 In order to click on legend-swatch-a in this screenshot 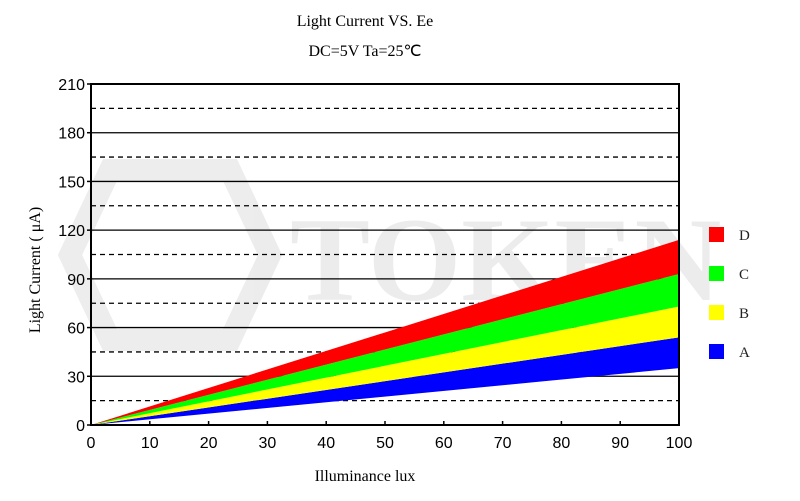, I will do `click(716, 351)`.